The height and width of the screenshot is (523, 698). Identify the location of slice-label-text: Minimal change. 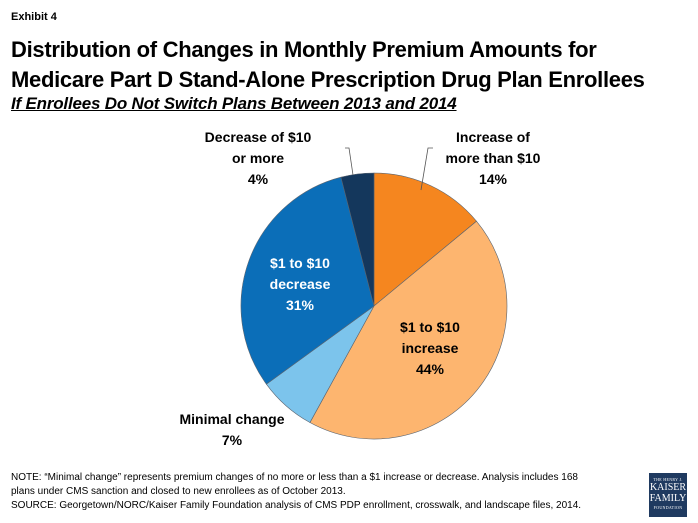
(231, 419).